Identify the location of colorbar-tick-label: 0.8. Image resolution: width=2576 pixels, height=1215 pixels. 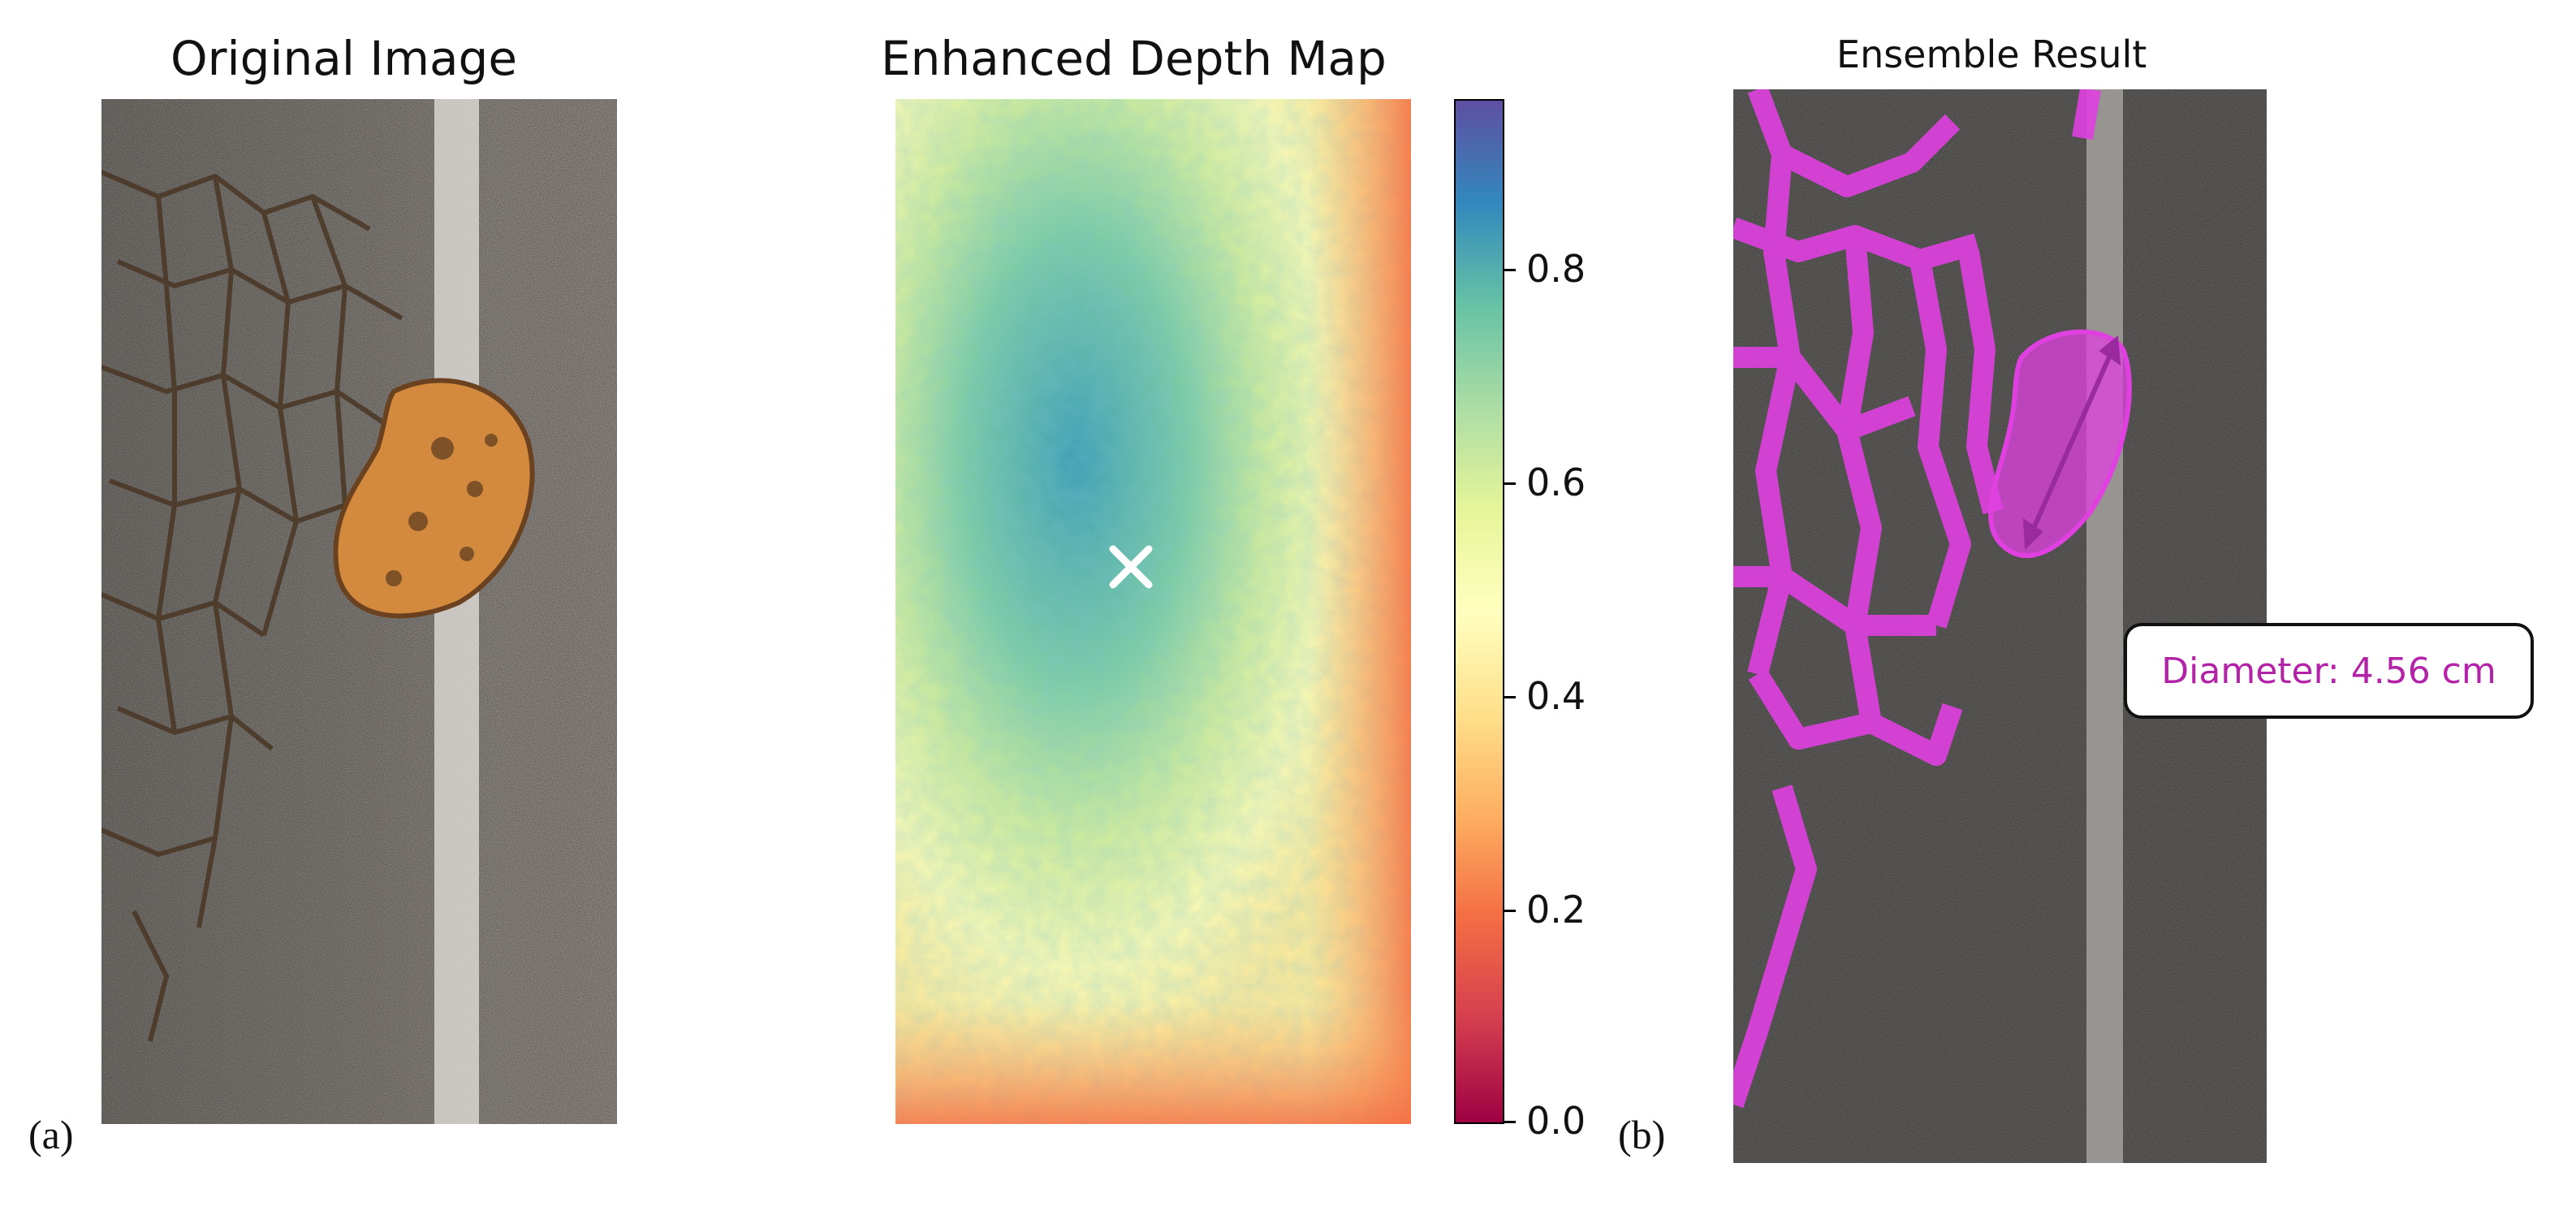
(1556, 269).